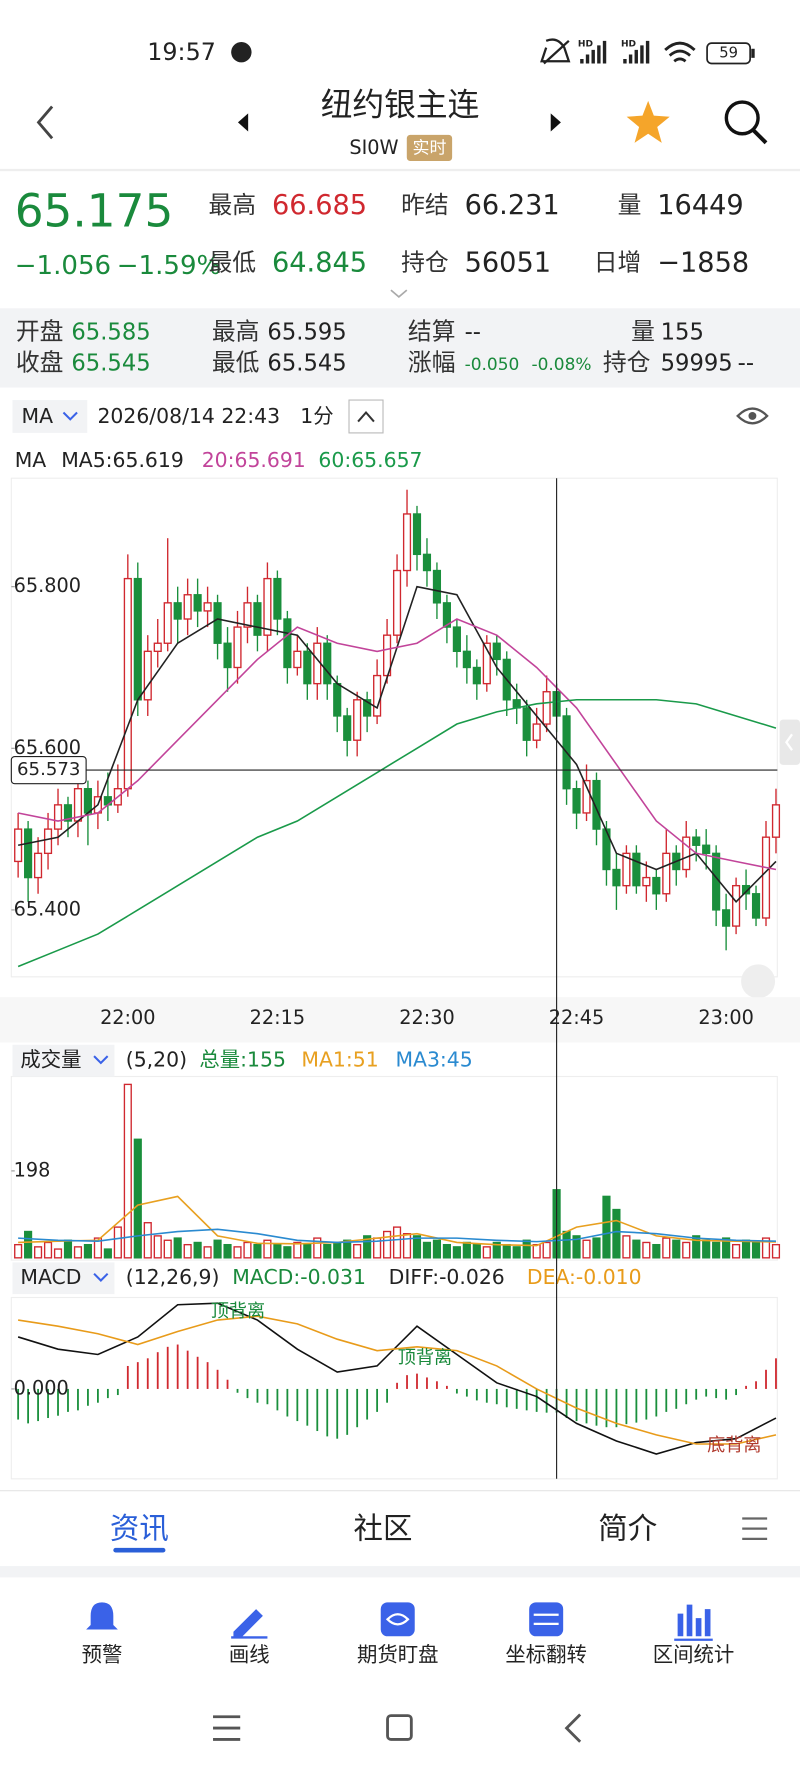  I want to click on quote-value: 66.231, so click(512, 205).